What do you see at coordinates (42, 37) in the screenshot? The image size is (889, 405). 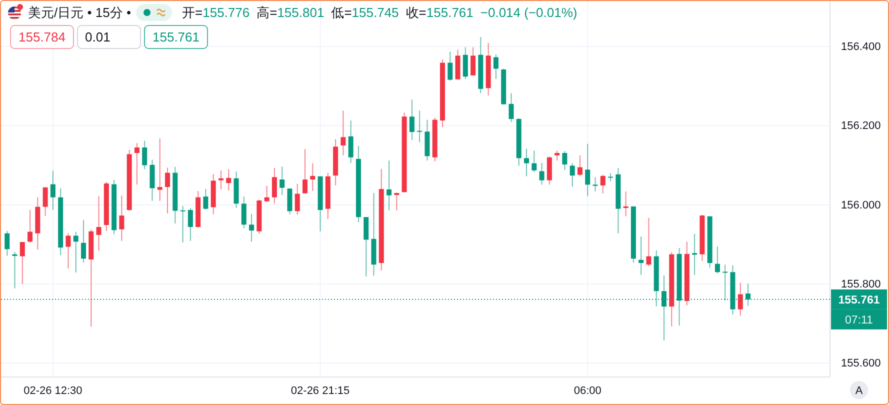 I see `annotation: 155.784` at bounding box center [42, 37].